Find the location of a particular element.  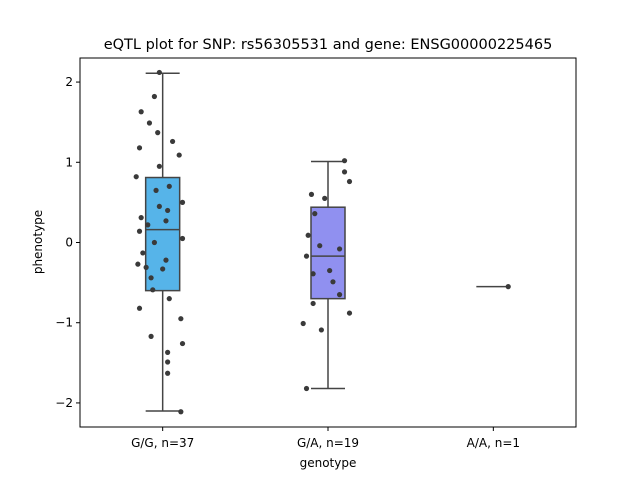

y-axis: −2 −1 0 1 2 is located at coordinates (67, 242).